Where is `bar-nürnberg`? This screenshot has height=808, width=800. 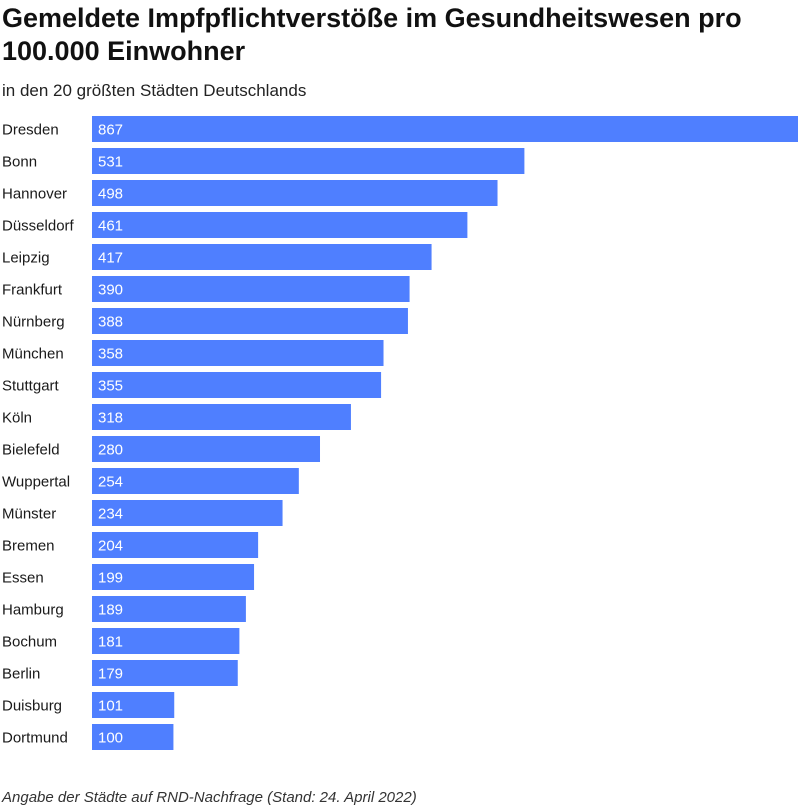 bar-nürnberg is located at coordinates (250, 321).